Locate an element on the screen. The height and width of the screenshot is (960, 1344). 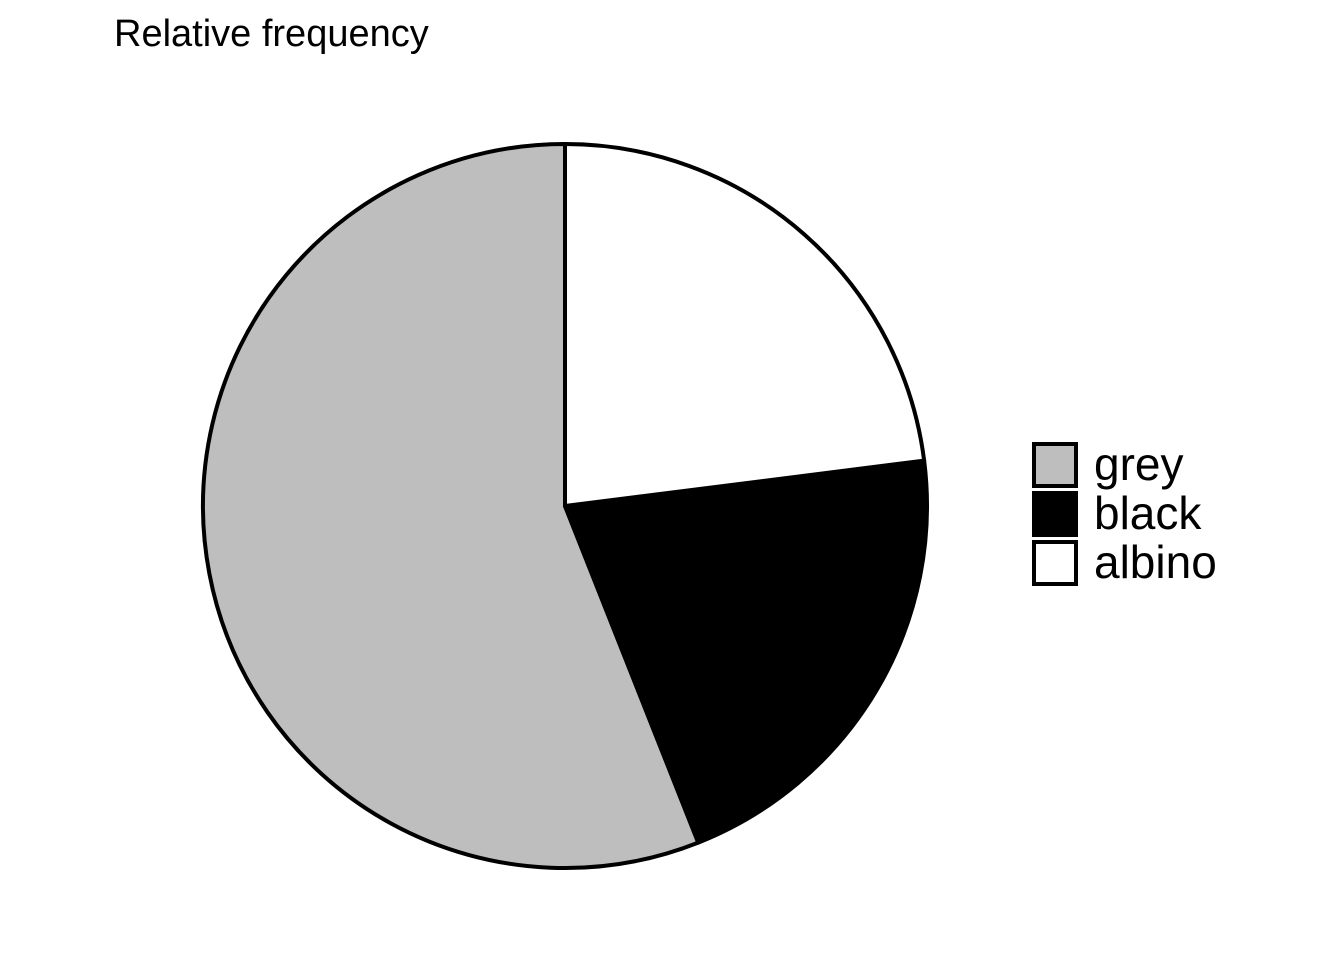
legend-label-black: black is located at coordinates (1148, 513).